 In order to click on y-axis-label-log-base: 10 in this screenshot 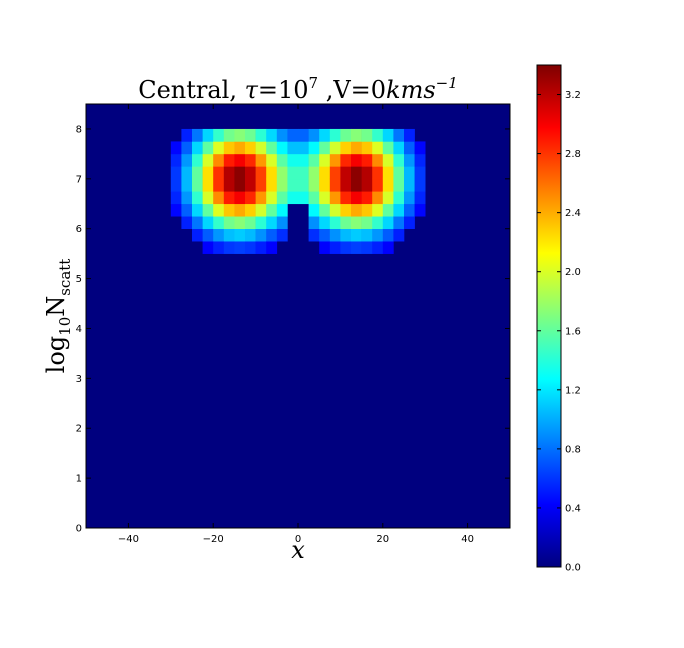, I will do `click(65, 326)`.